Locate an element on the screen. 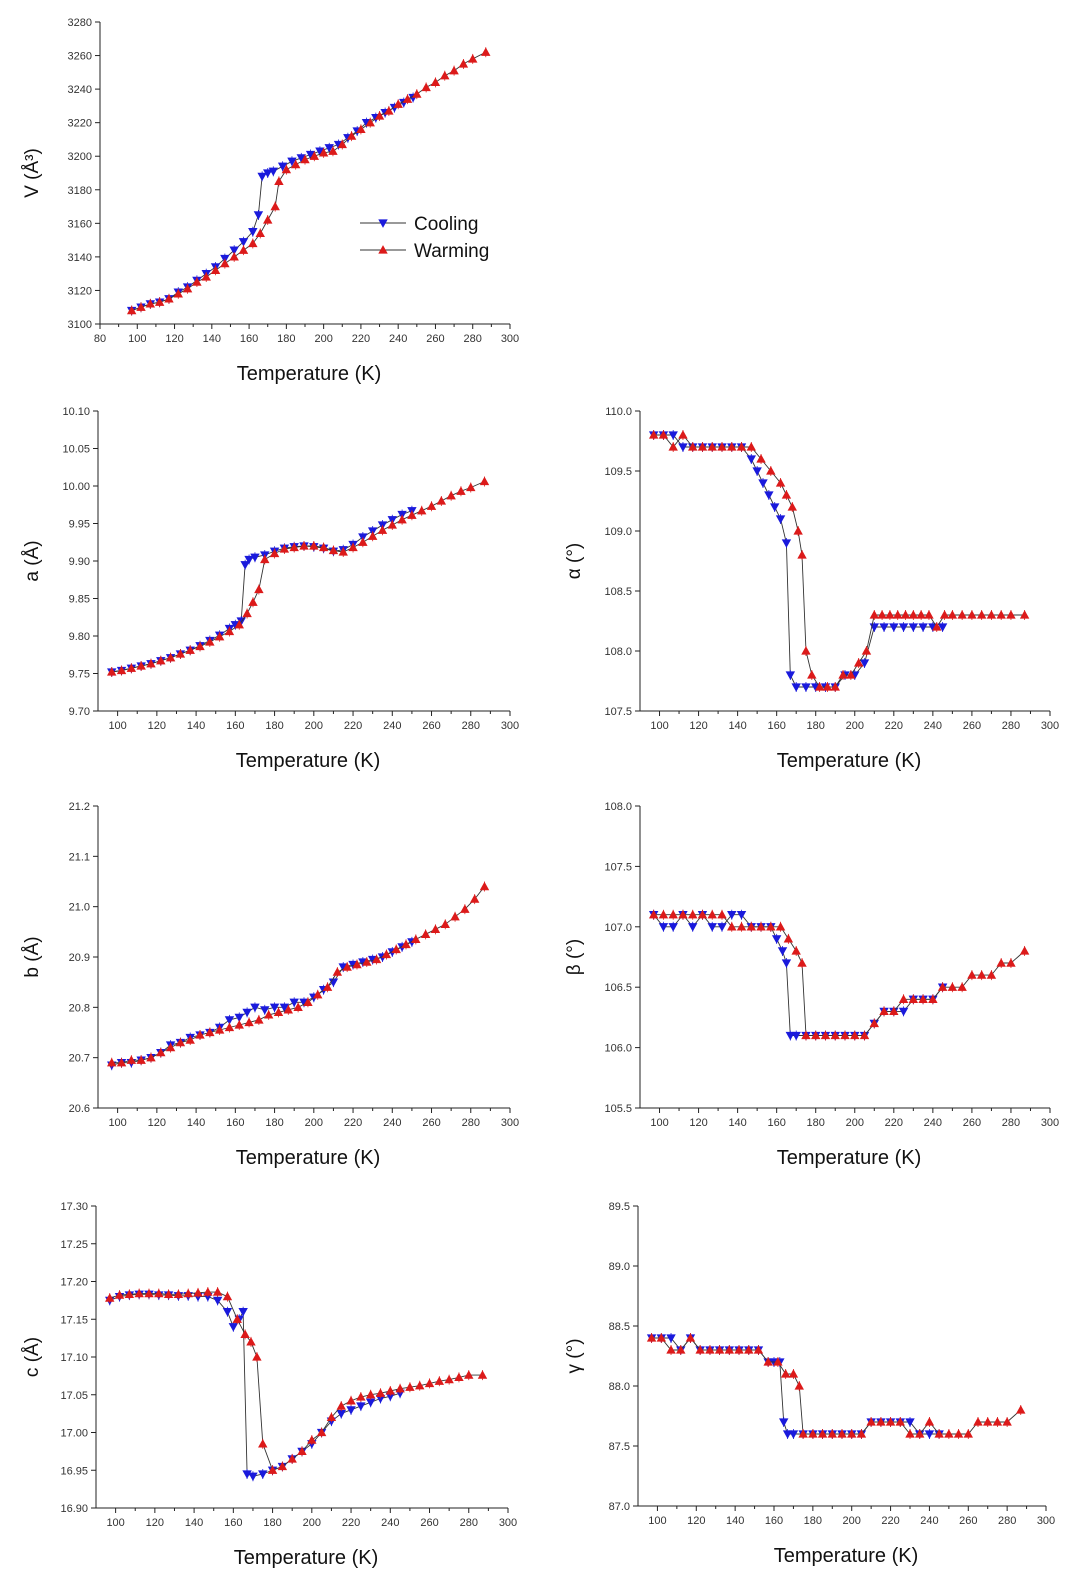 This screenshot has height=1590, width=1079. y-axis-label: a (Å) is located at coordinates (32, 560).